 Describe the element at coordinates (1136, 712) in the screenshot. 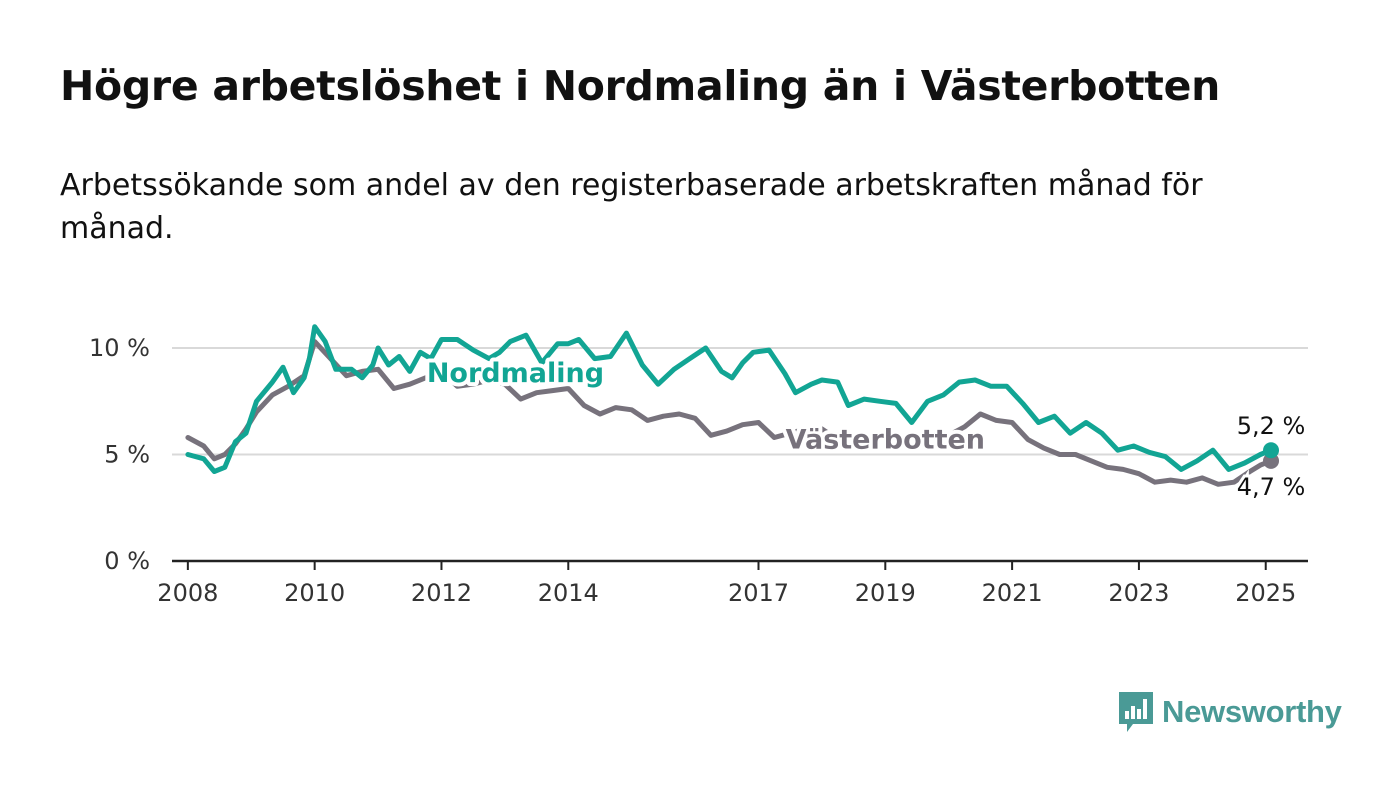

I see `bar-chart-speech-bubble-icon` at that location.